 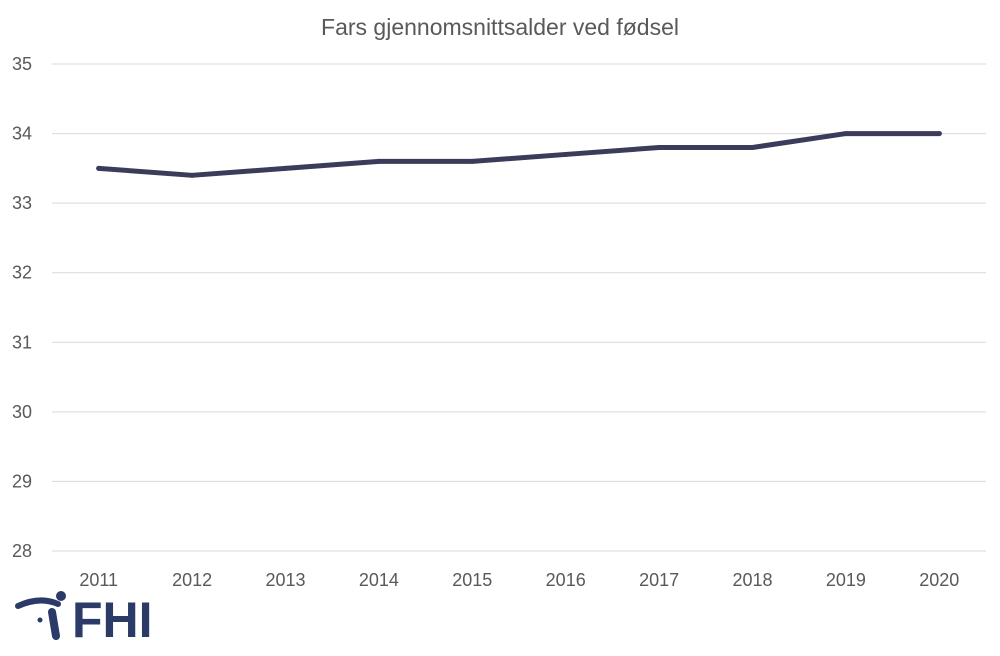 I want to click on fhi-logo-text: FHI, so click(x=112, y=620).